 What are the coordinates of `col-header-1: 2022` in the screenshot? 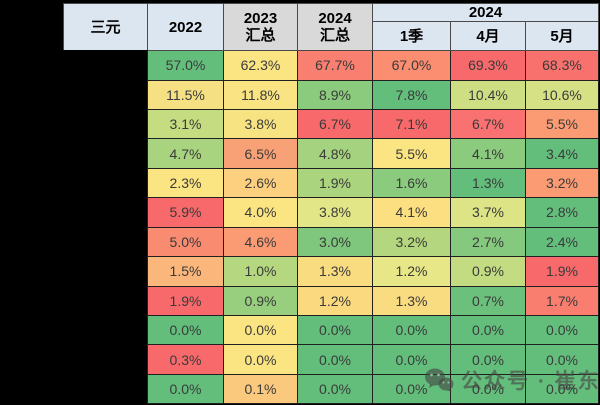 It's located at (185, 27).